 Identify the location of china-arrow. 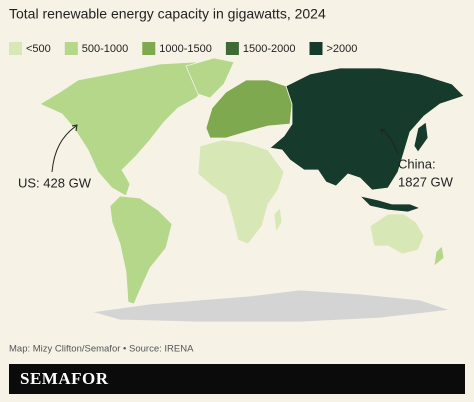
(390, 142).